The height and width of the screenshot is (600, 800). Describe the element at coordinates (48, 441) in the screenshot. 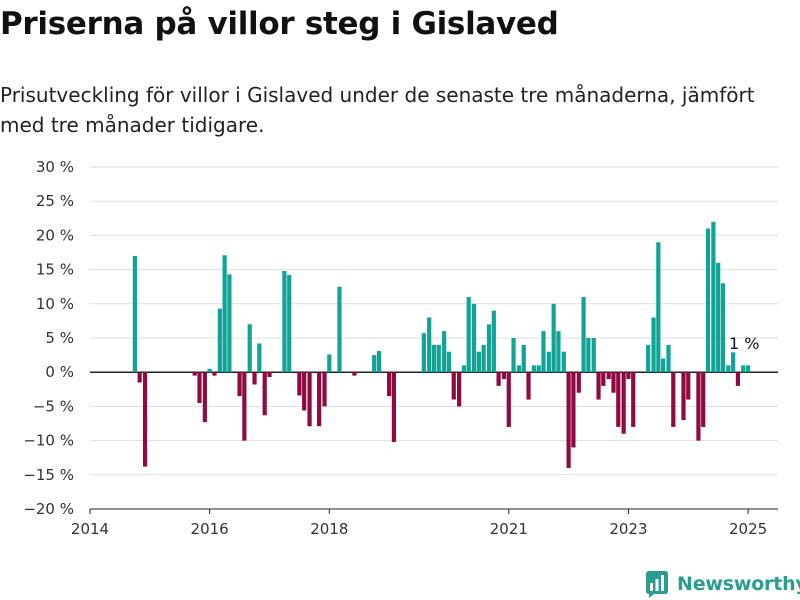

I see `y-tick-label: −10 %` at that location.